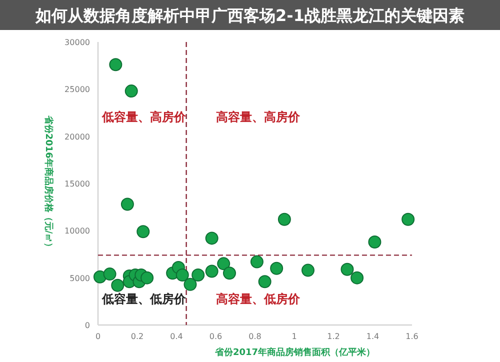  I want to click on y-tick-label: 0, so click(87, 325).